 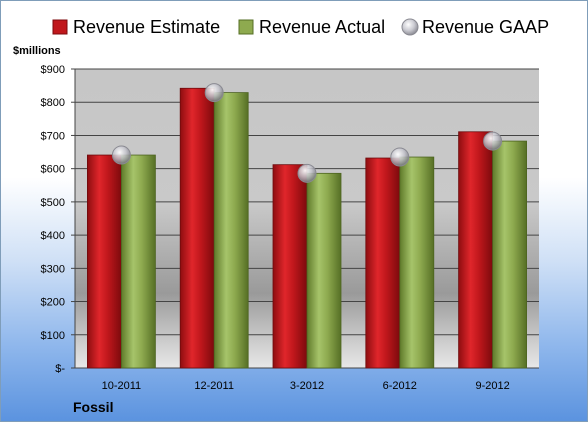 I want to click on y-tick-label: $-, so click(x=60, y=369).